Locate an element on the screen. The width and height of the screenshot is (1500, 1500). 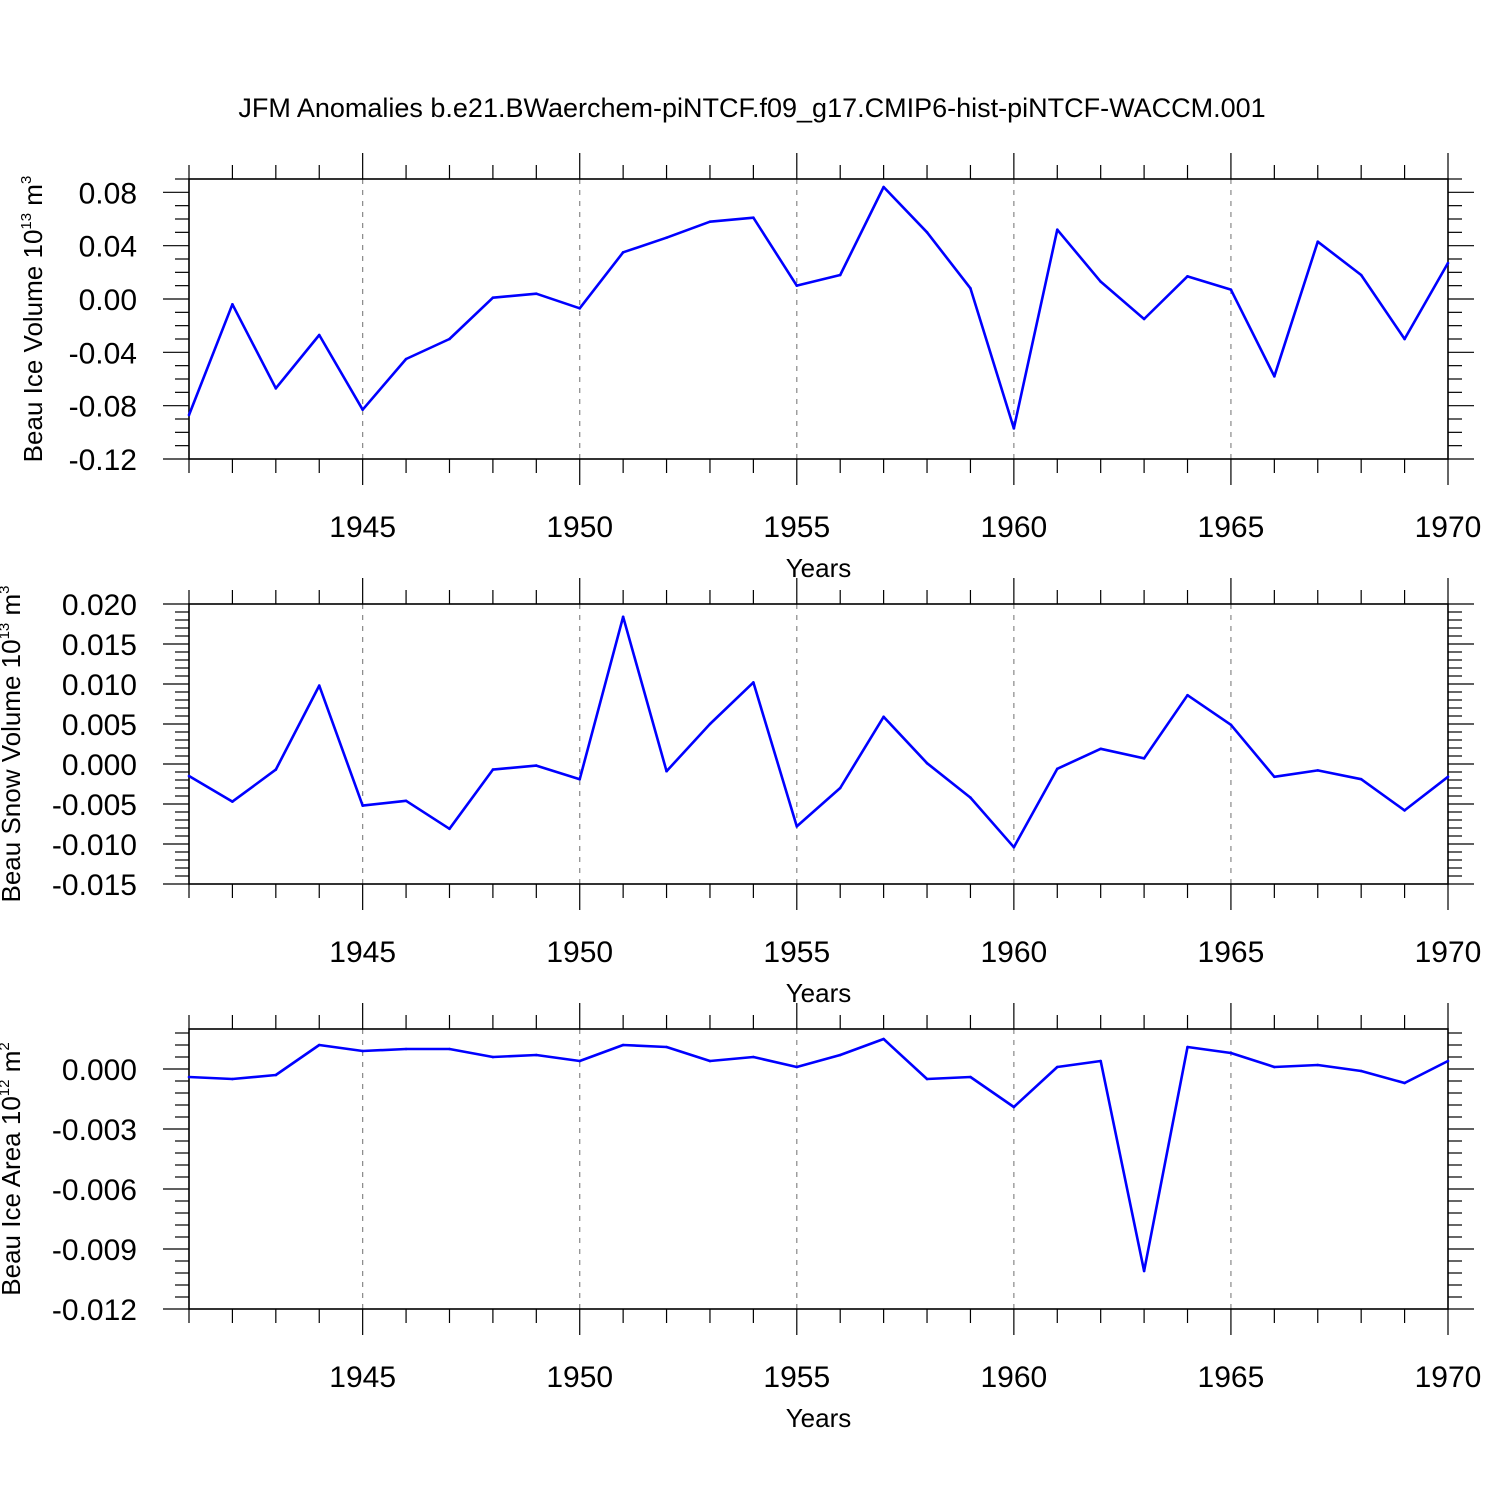
y-tick-label: 0.08 is located at coordinates (108, 193).